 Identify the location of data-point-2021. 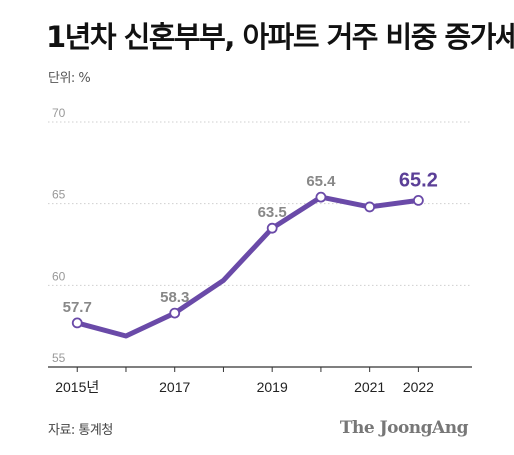
(370, 207).